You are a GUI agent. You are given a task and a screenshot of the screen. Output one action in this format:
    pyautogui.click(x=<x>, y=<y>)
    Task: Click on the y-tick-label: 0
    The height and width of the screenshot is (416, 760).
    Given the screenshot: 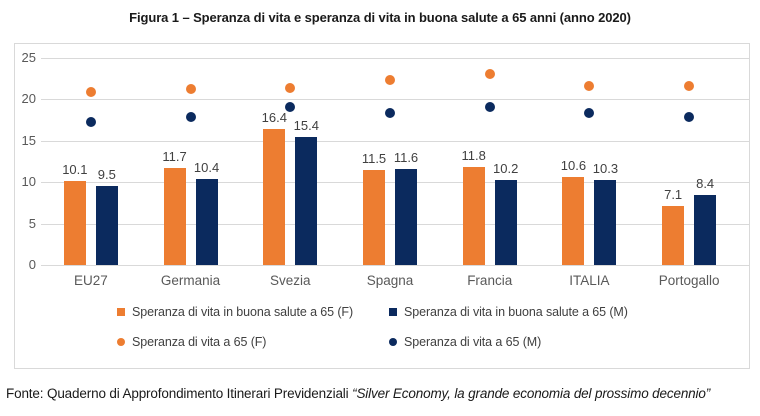 What is the action you would take?
    pyautogui.click(x=32, y=264)
    